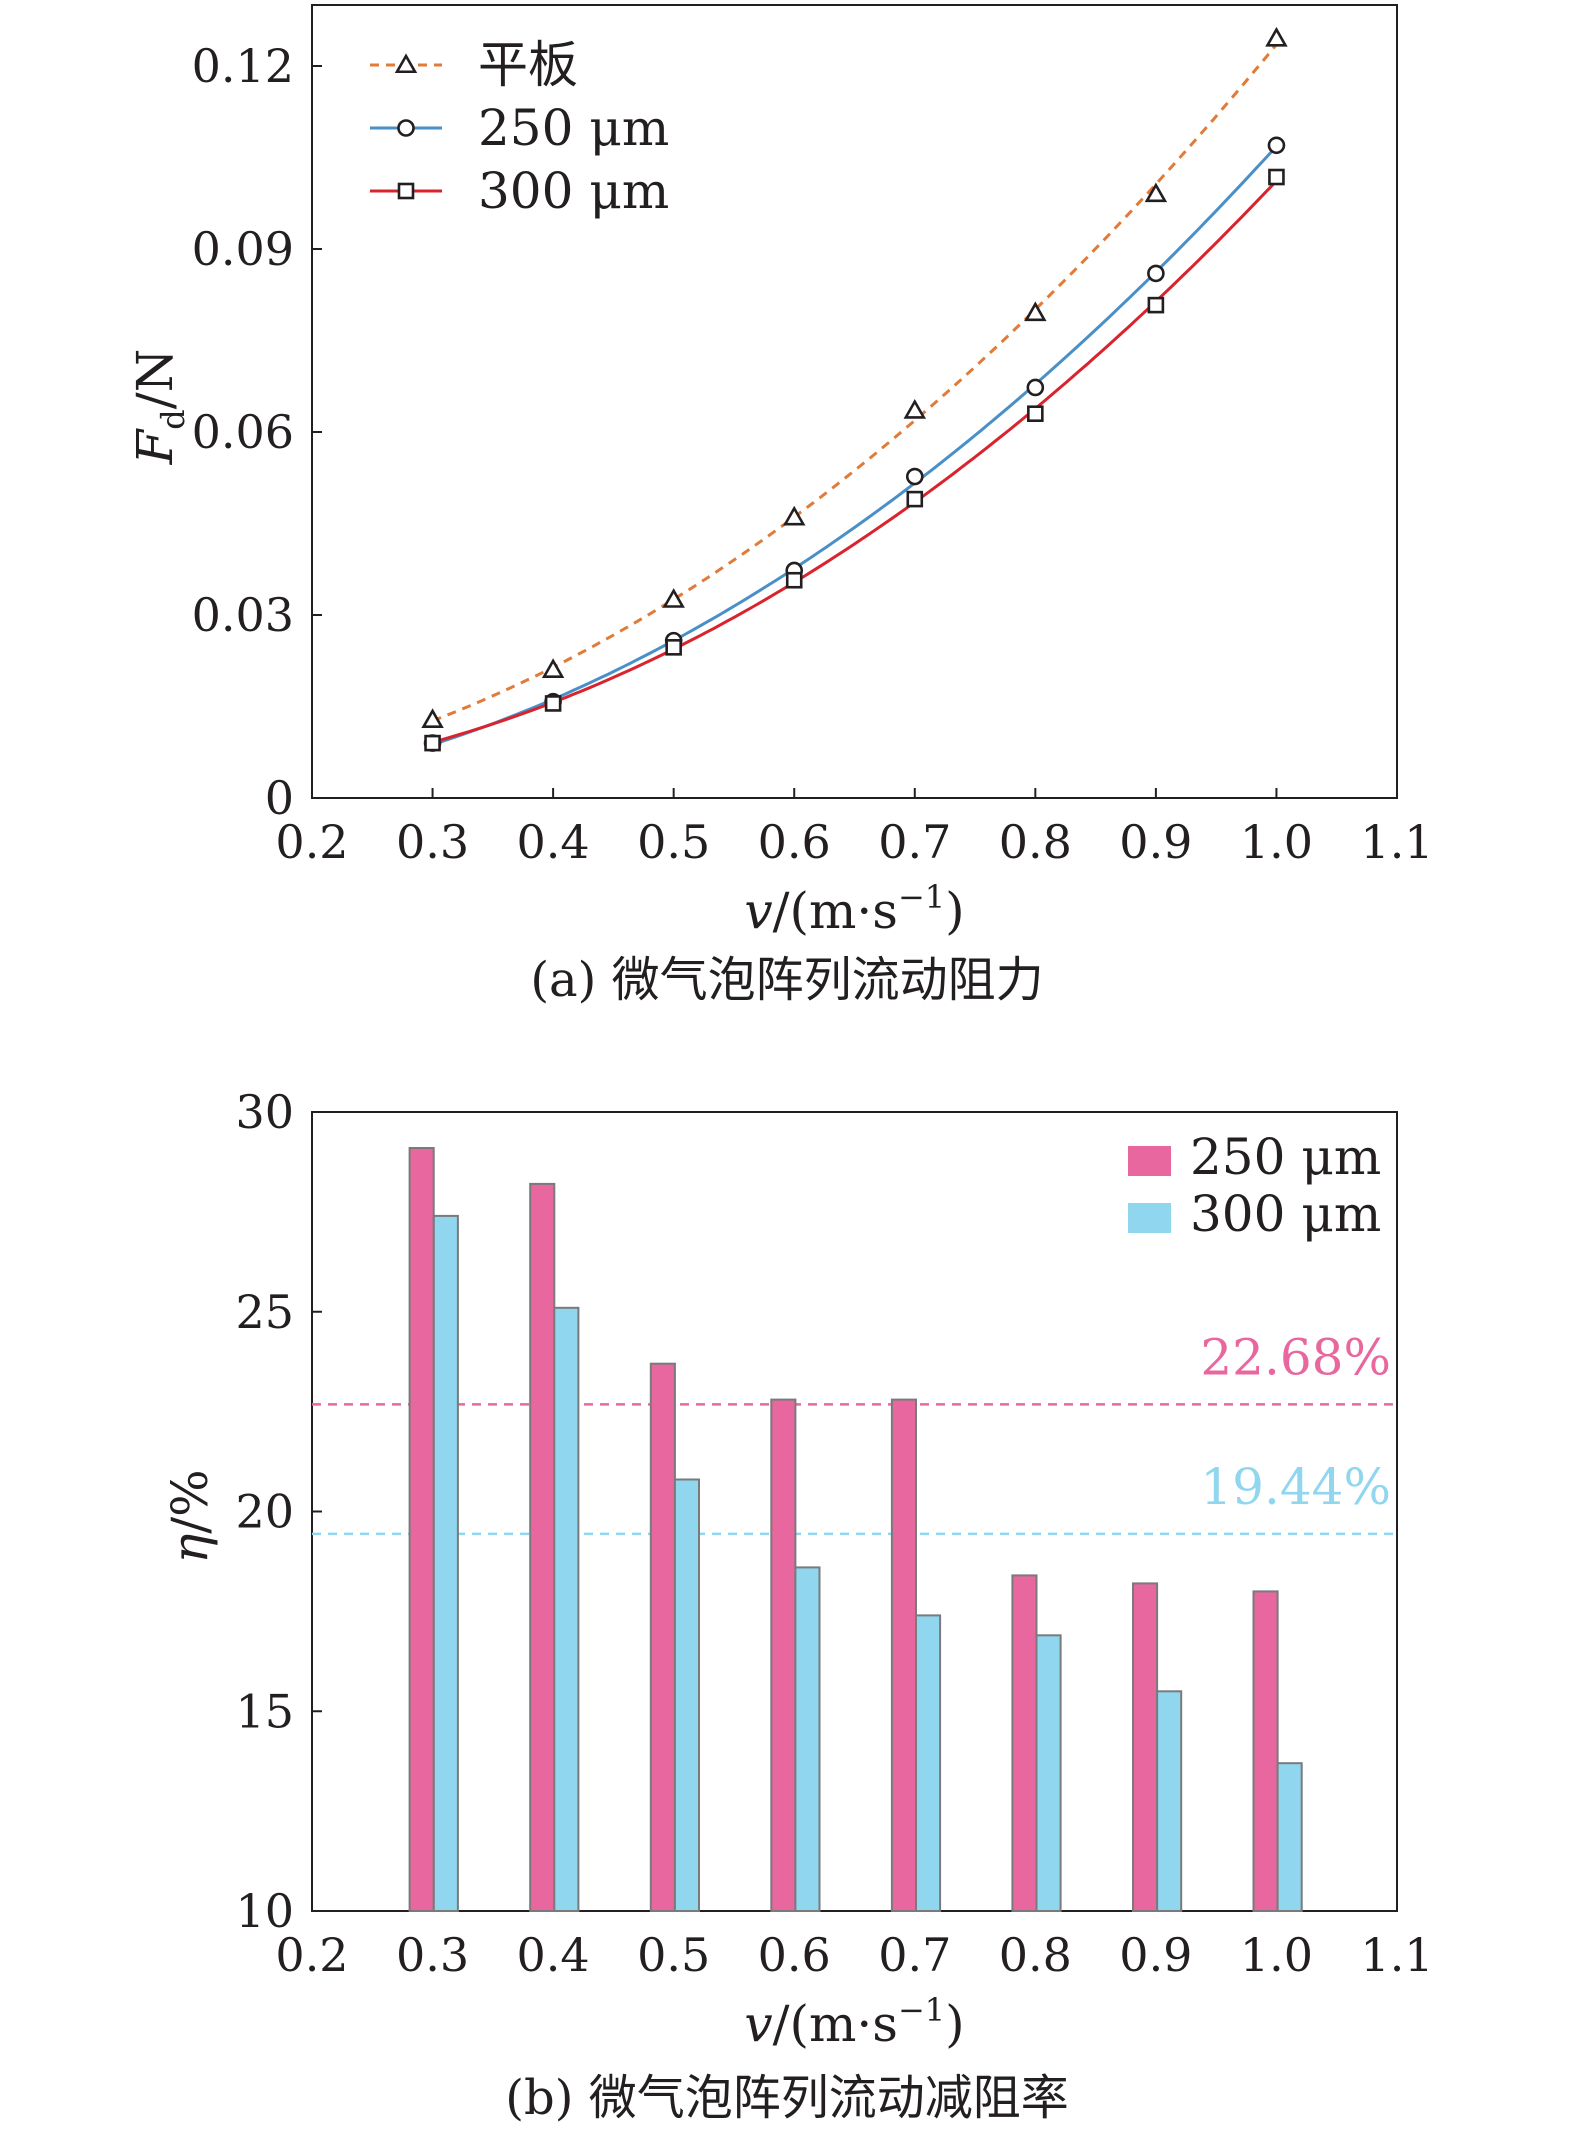  I want to click on x-axis-label-sup: −1, so click(921, 897).